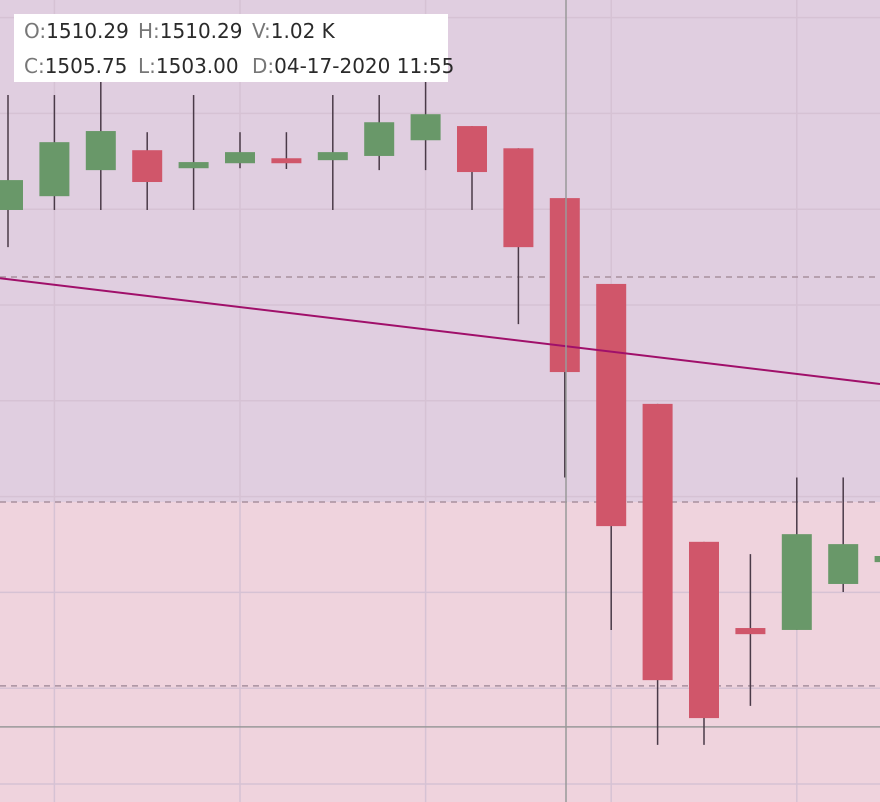 Image resolution: width=880 pixels, height=802 pixels. Describe the element at coordinates (86, 66) in the screenshot. I see `tooltip-value: 1505.75` at that location.